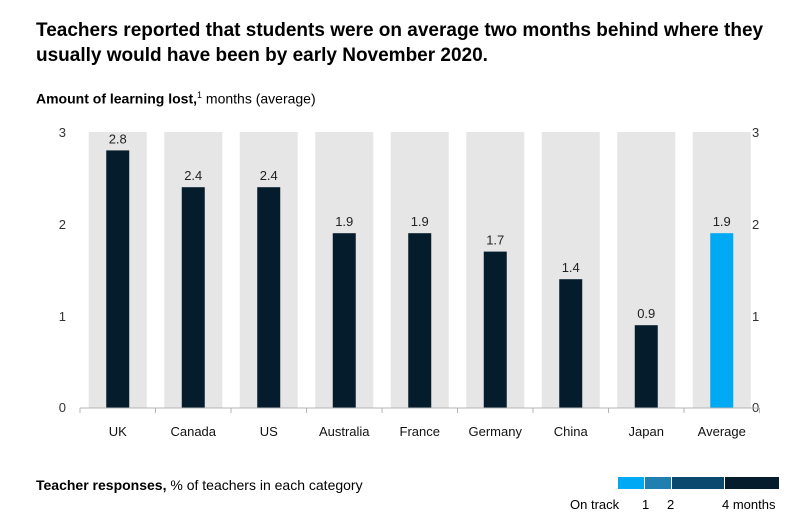 This screenshot has height=512, width=810. Describe the element at coordinates (269, 175) in the screenshot. I see `data-label-2: 2.4` at that location.